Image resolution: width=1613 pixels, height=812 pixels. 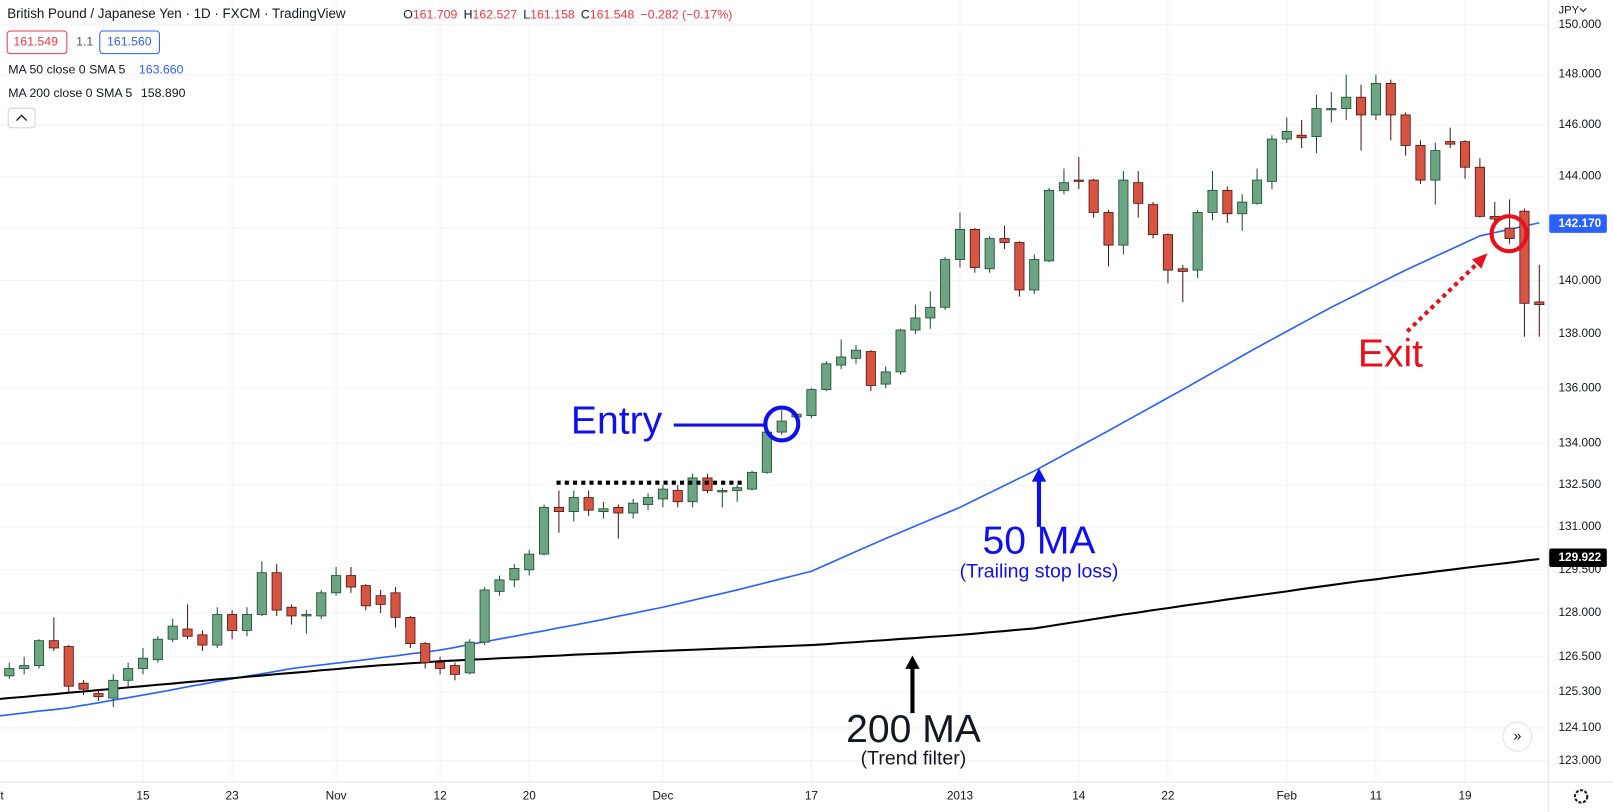 I want to click on ohlc-value: 162.527, so click(x=495, y=15).